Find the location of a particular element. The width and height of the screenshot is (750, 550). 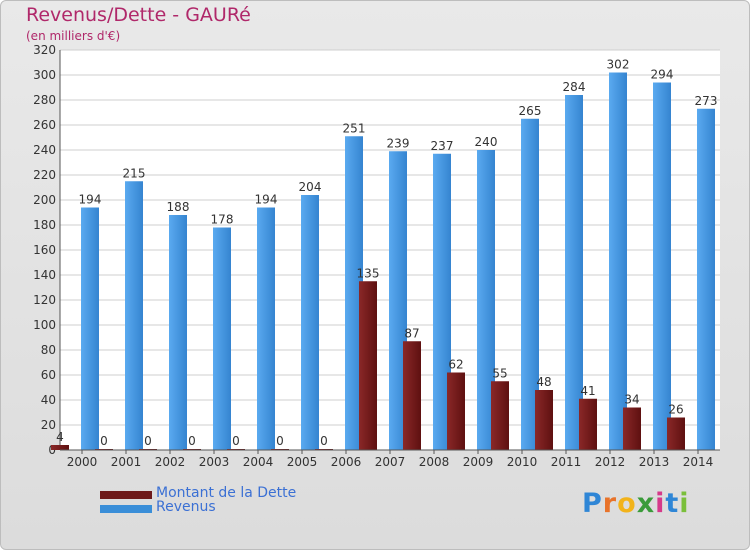

logo-letter: r is located at coordinates (610, 503).